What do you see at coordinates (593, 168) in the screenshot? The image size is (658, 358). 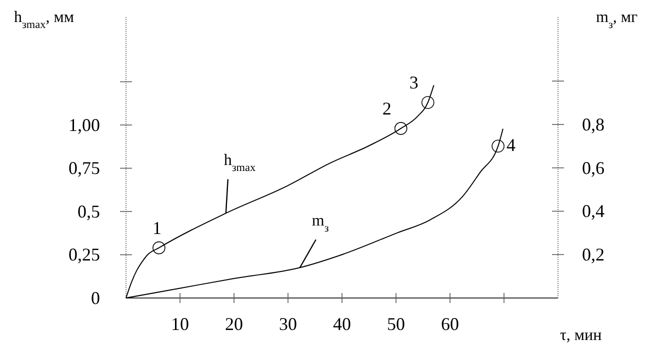 I see `y2-tick-label: 0,6` at bounding box center [593, 168].